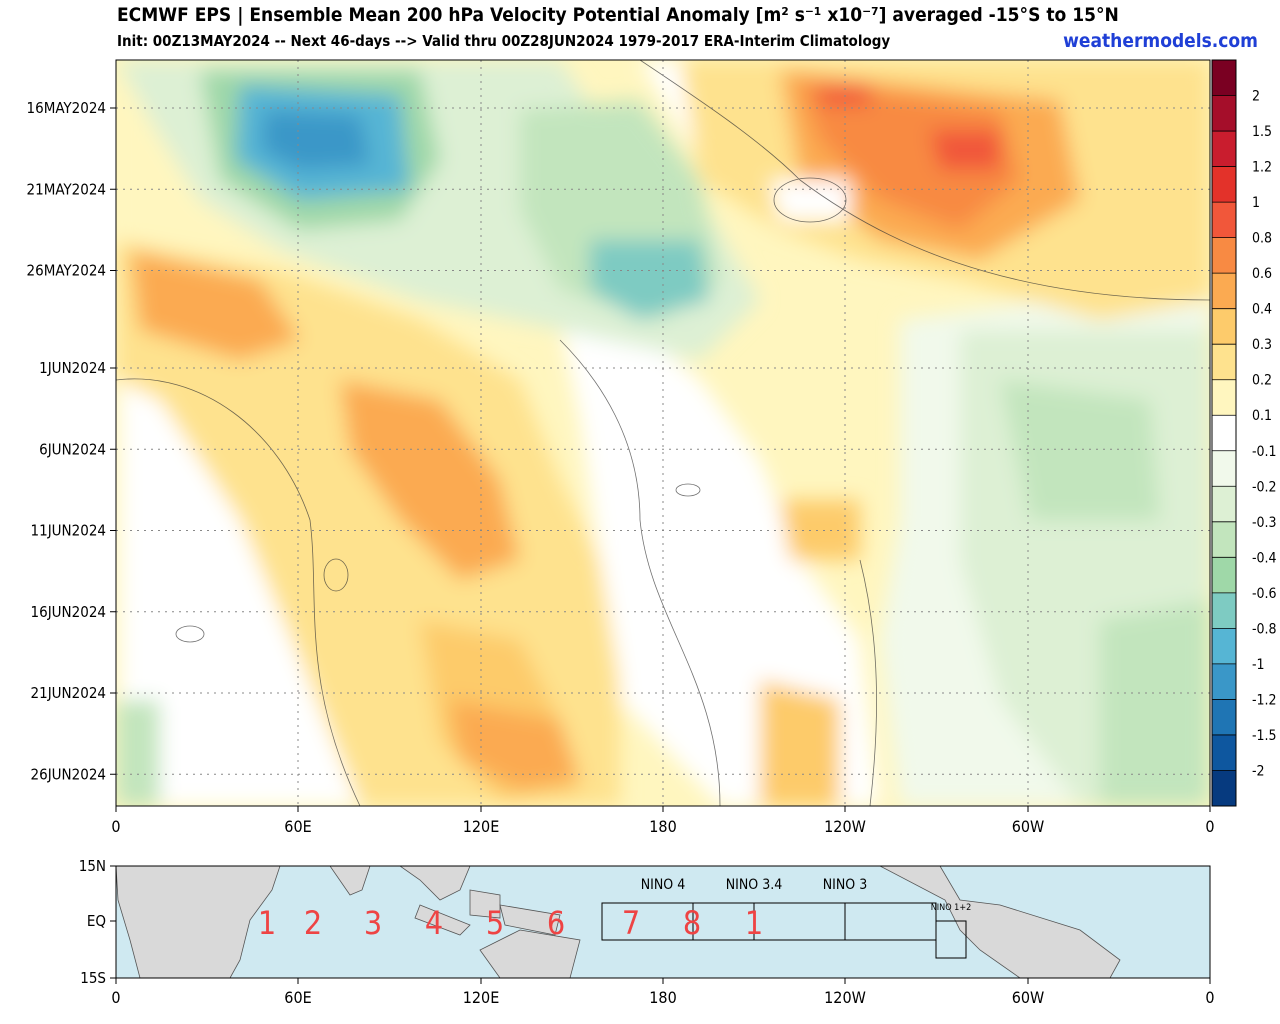  What do you see at coordinates (495, 923) in the screenshot?
I see `mjo-phase-number: 5` at bounding box center [495, 923].